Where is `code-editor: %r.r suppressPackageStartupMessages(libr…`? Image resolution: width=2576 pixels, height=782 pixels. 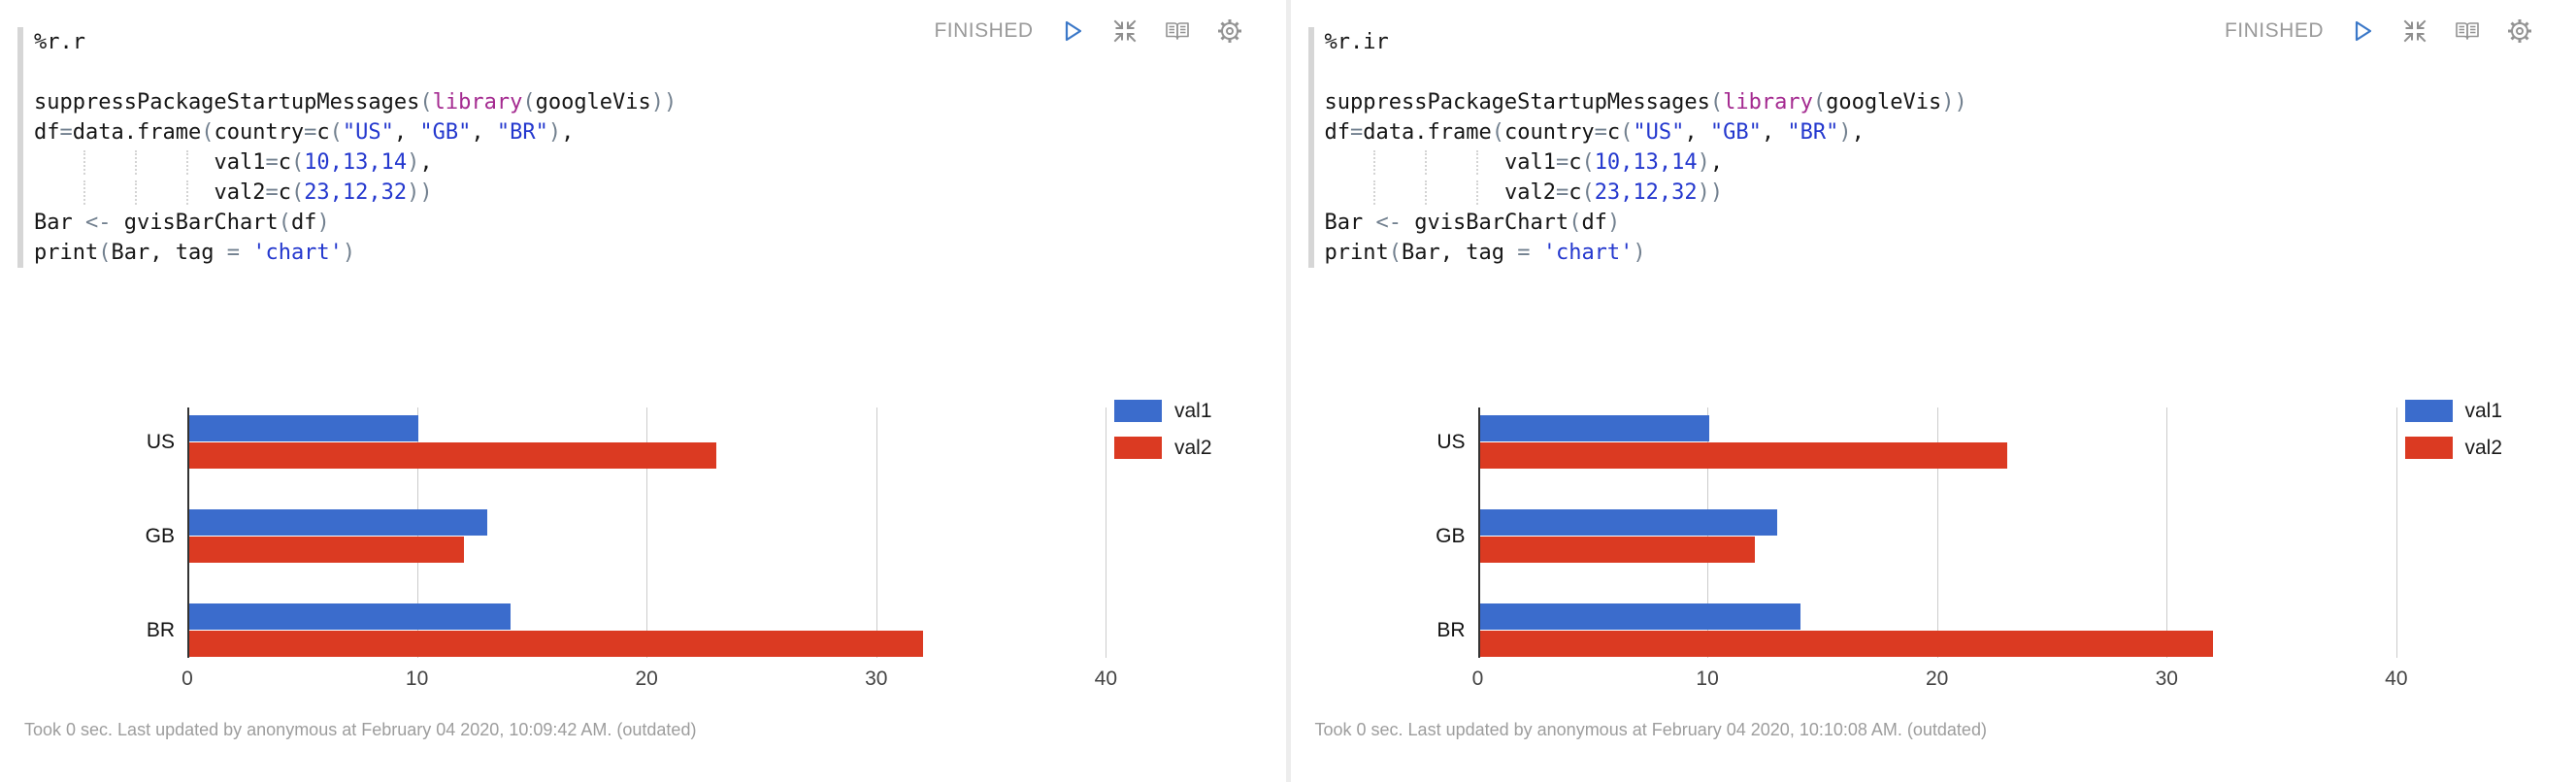 code-editor: %r.r suppressPackageStartupMessages(libr… is located at coordinates (617, 148).